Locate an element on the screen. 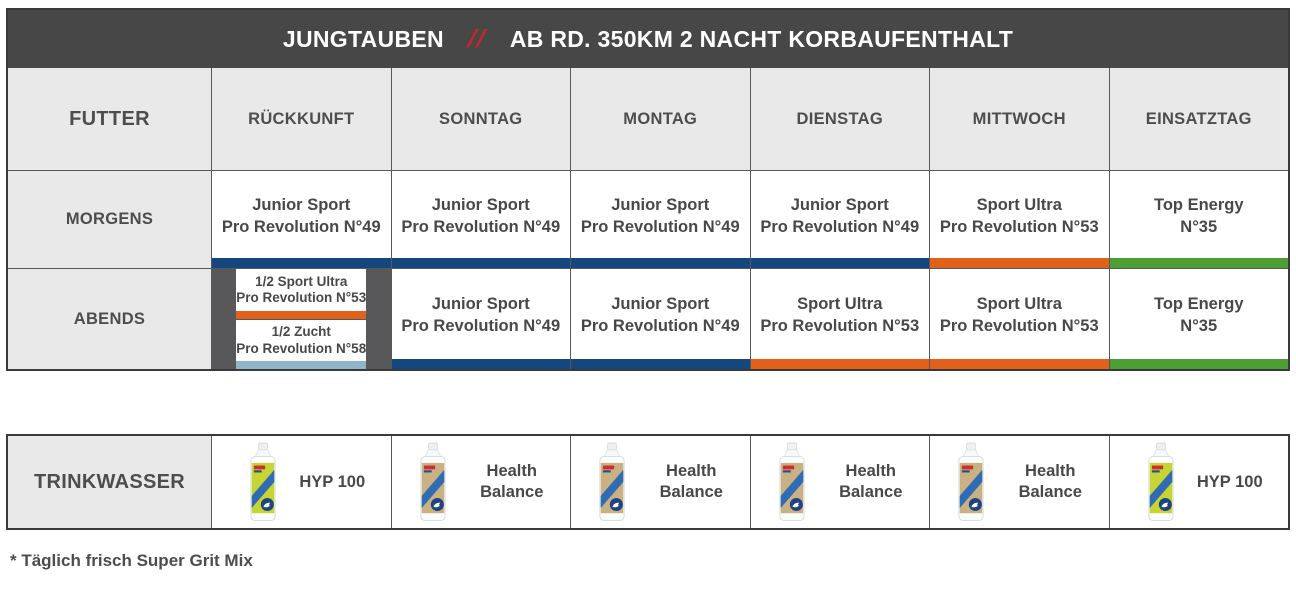 This screenshot has width=1296, height=592. feed-subcell: 1/2 Sport Ultra Pro Revolution N°53 is located at coordinates (301, 294).